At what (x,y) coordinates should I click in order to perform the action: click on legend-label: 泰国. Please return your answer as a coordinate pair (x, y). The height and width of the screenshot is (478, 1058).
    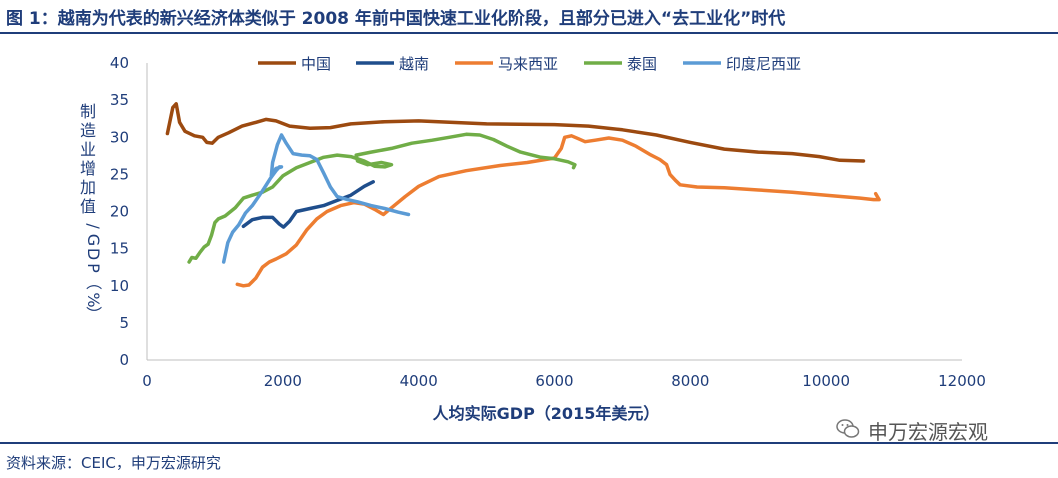
    Looking at the image, I should click on (642, 64).